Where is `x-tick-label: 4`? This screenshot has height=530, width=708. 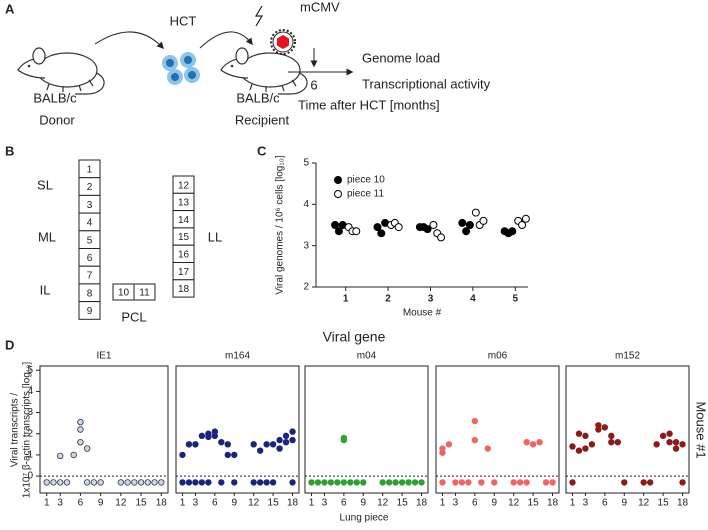 x-tick-label: 4 is located at coordinates (473, 299).